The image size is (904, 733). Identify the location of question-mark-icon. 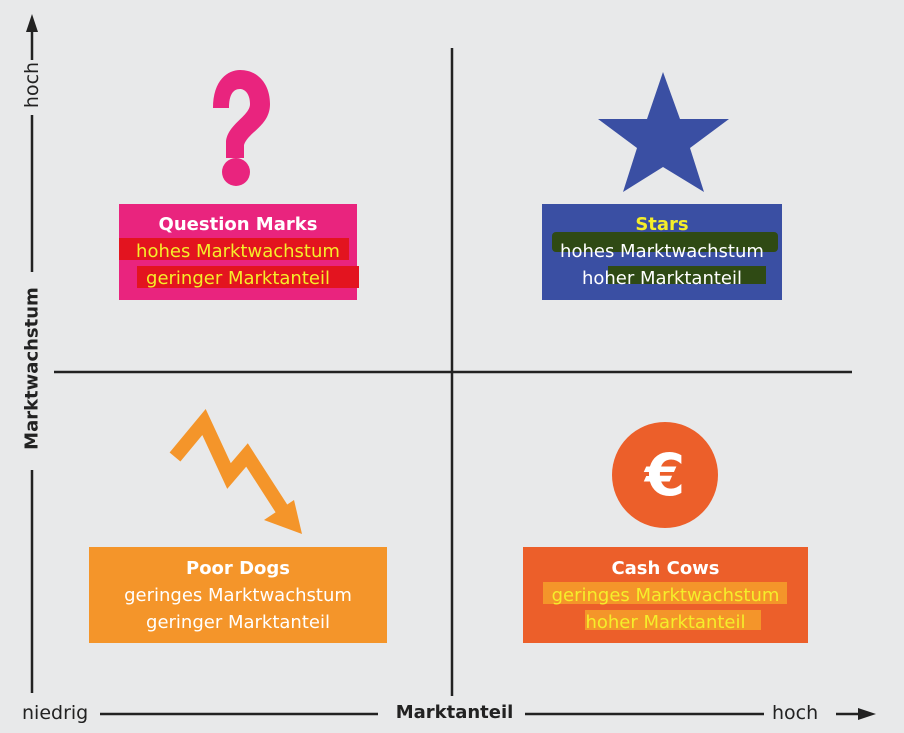
(241, 128).